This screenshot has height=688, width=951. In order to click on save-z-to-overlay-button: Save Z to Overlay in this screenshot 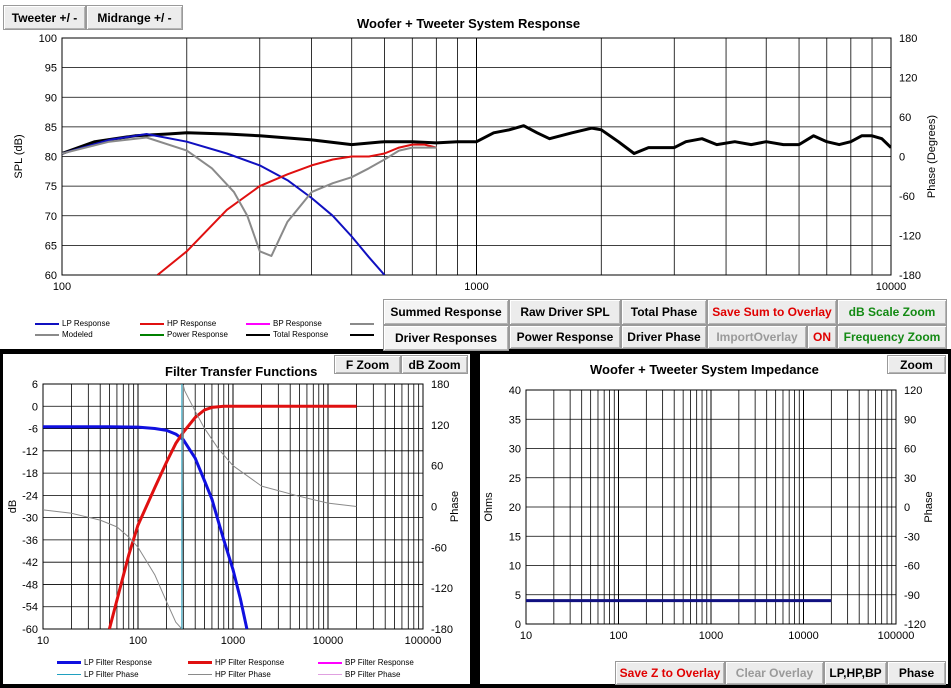, I will do `click(670, 673)`.